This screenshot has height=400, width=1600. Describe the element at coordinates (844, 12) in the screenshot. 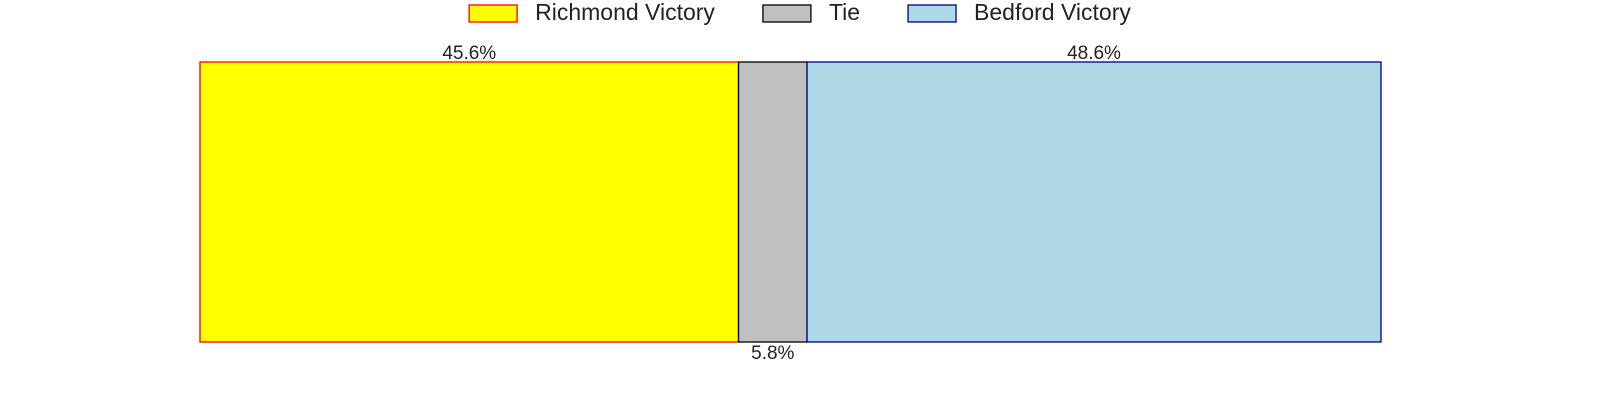

I see `legend-label: Tie` at that location.